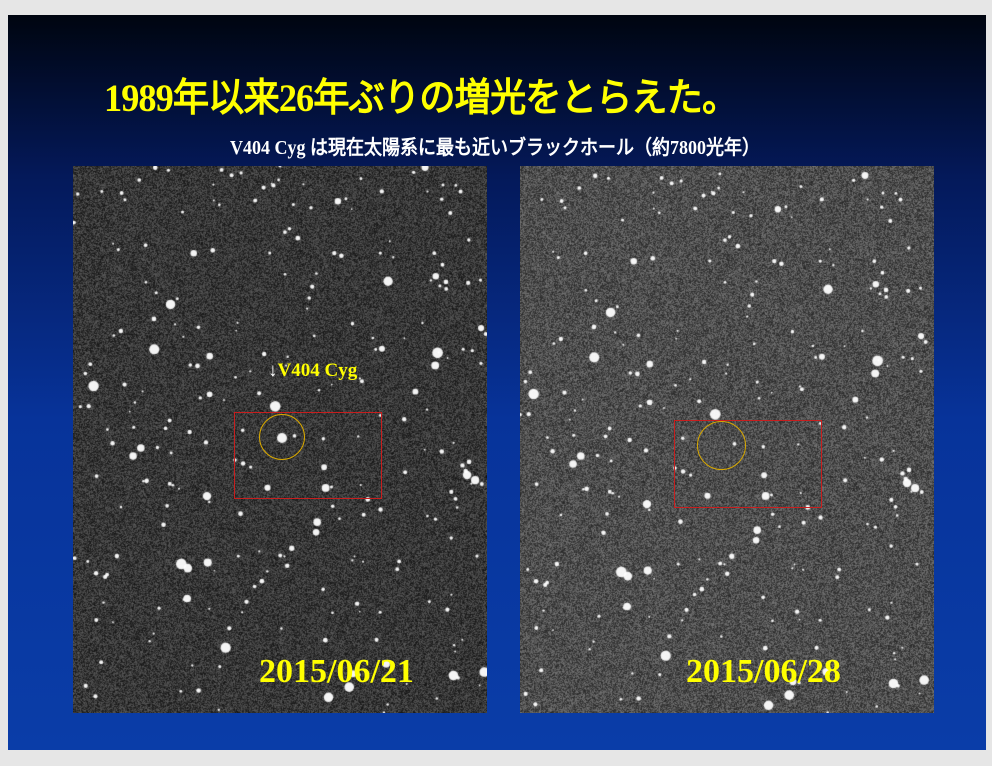  What do you see at coordinates (495, 145) in the screenshot?
I see `slide-subtitle: V404 Cyg は現在太陽系に最も近いブラックホール（約7800光年）` at bounding box center [495, 145].